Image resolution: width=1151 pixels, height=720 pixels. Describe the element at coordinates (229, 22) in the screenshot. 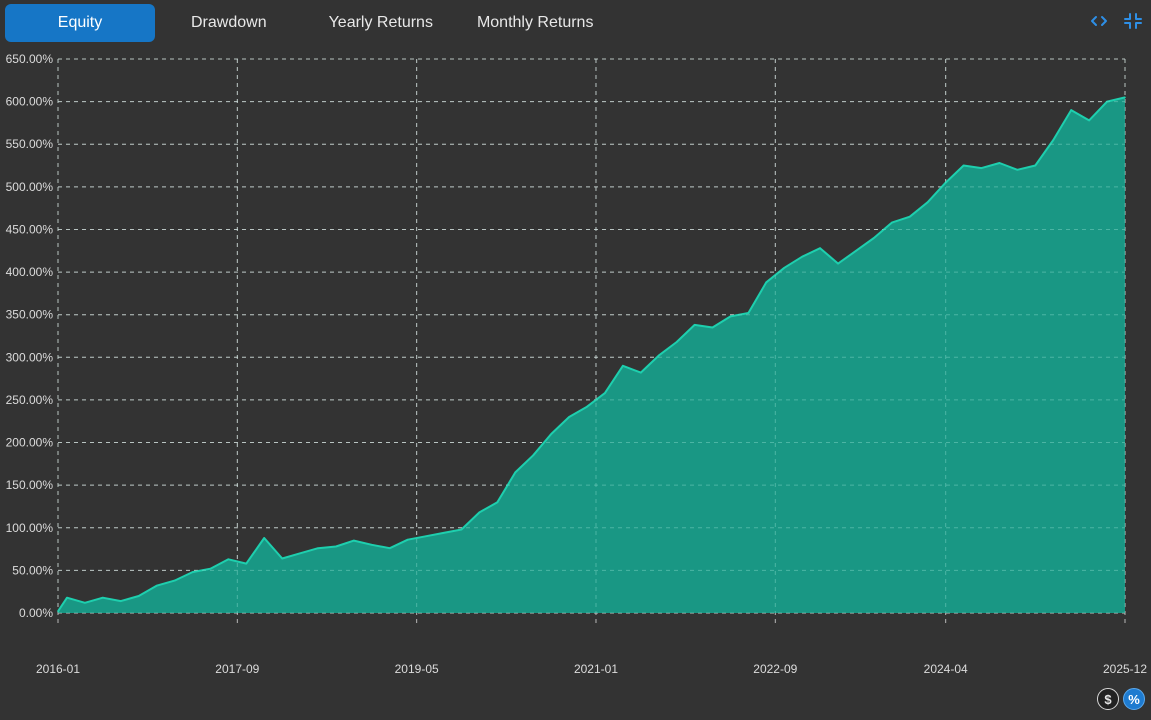

I see `tab-drawdown: Drawdown` at that location.